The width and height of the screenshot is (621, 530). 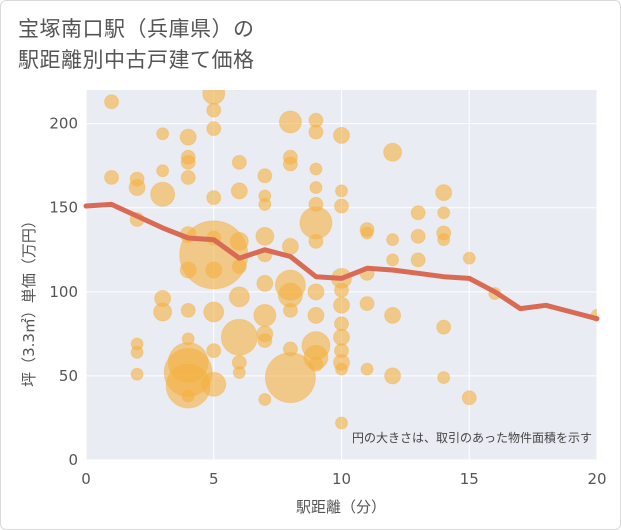 I want to click on x-tick-label-4: 20, so click(x=596, y=479).